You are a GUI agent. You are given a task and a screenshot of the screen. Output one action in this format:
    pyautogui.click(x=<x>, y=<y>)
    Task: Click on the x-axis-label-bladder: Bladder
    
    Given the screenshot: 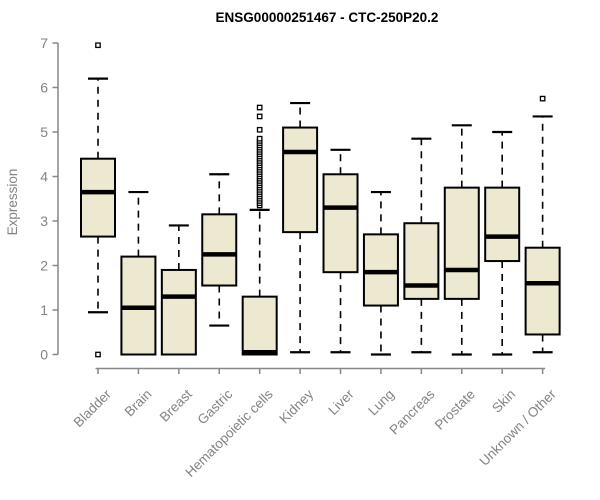 What is the action you would take?
    pyautogui.click(x=93, y=408)
    